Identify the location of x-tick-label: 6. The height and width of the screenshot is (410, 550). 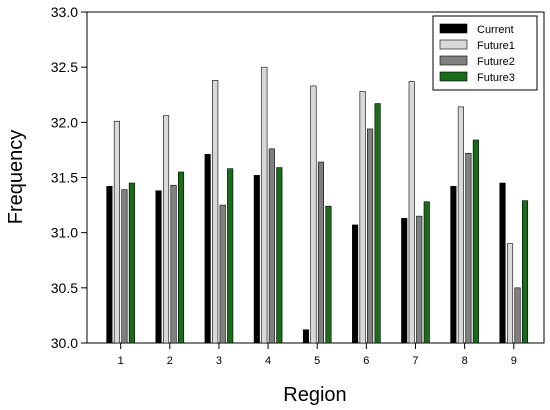
(366, 361).